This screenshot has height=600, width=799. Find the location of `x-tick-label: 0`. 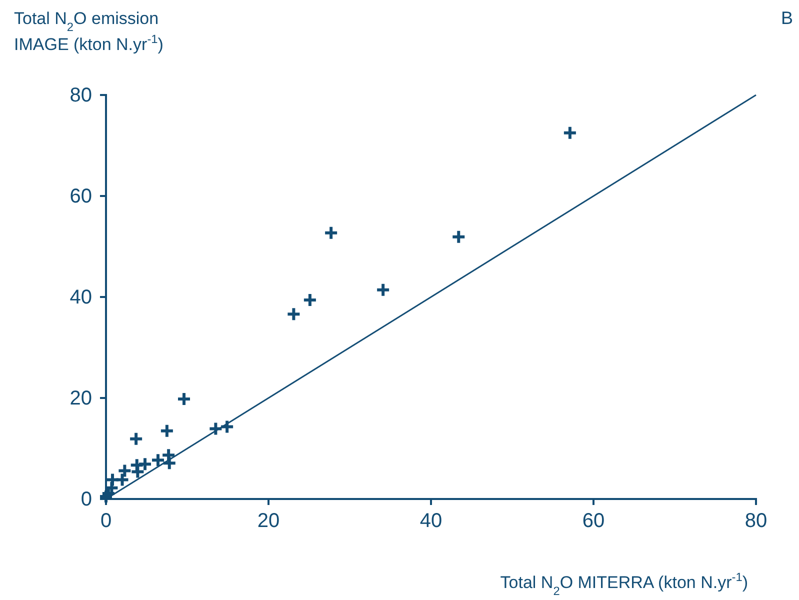

x-tick-label: 0 is located at coordinates (106, 521).